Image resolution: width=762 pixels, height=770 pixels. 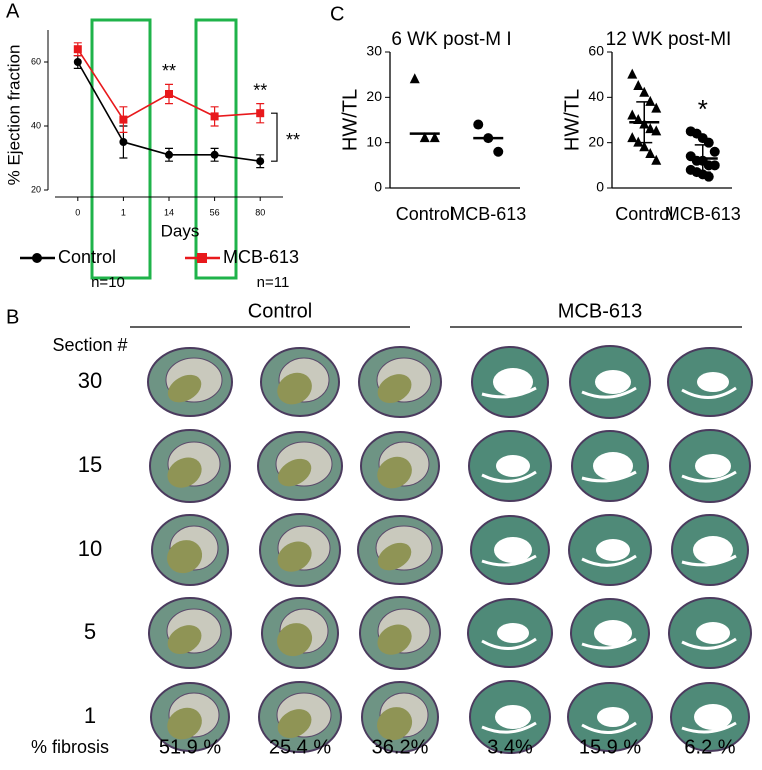 What do you see at coordinates (77, 212) in the screenshot?
I see `x-tick-label: 0` at bounding box center [77, 212].